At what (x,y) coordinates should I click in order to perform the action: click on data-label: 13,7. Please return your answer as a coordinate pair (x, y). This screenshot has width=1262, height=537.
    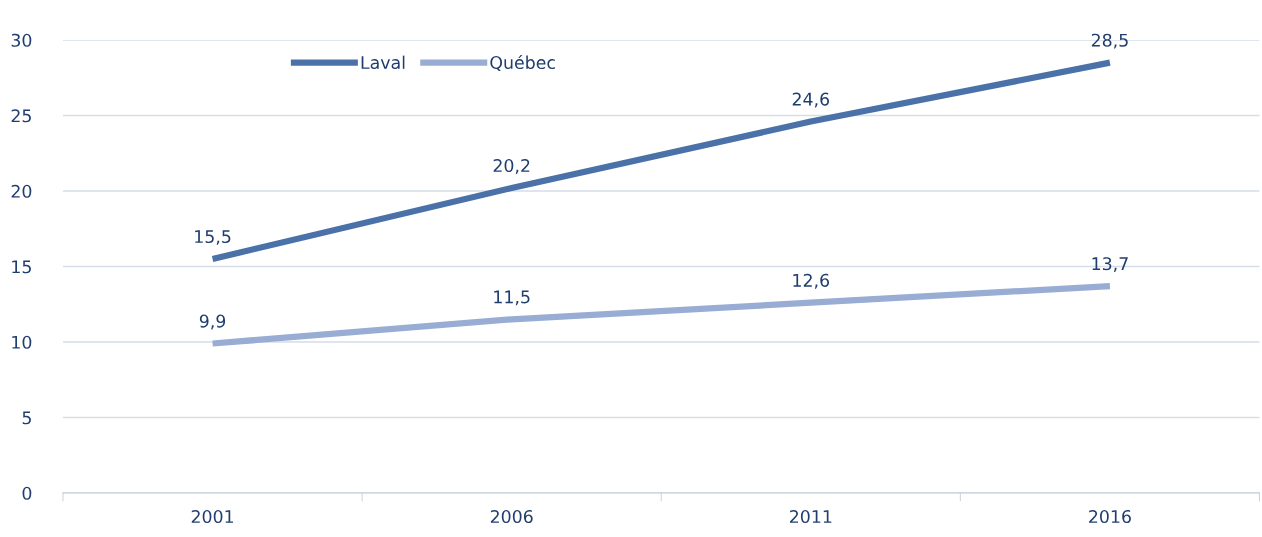
    Looking at the image, I should click on (1110, 265).